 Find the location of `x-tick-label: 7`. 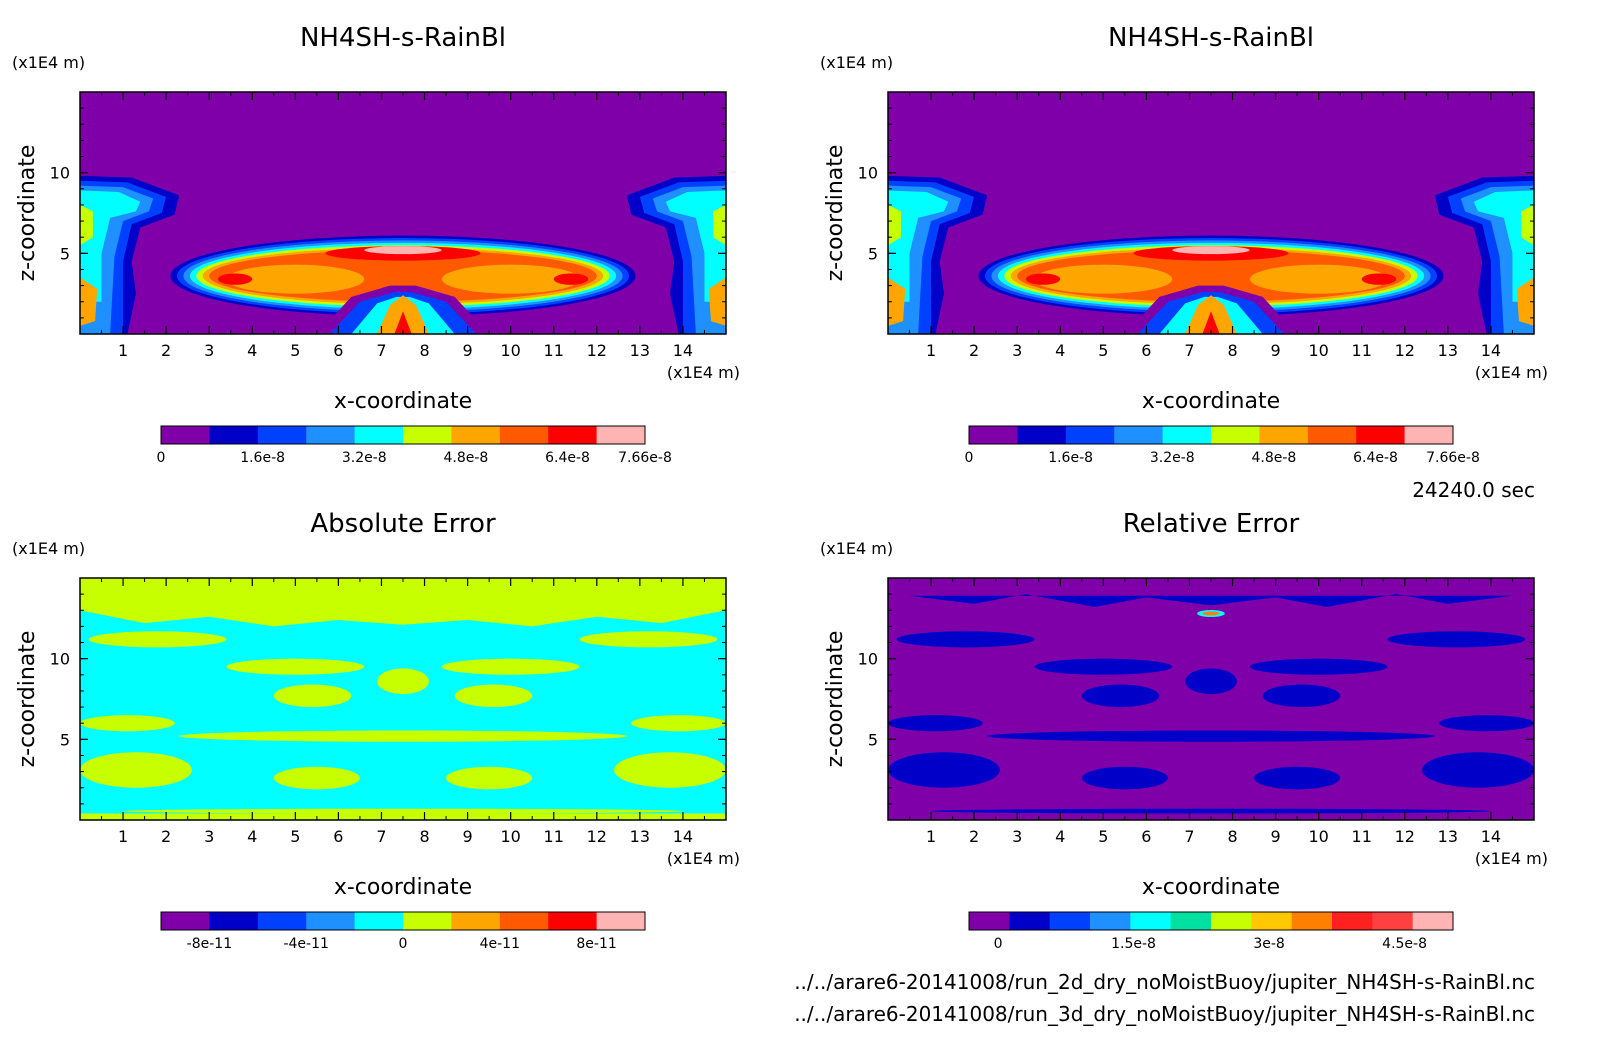

x-tick-label: 7 is located at coordinates (1189, 836).